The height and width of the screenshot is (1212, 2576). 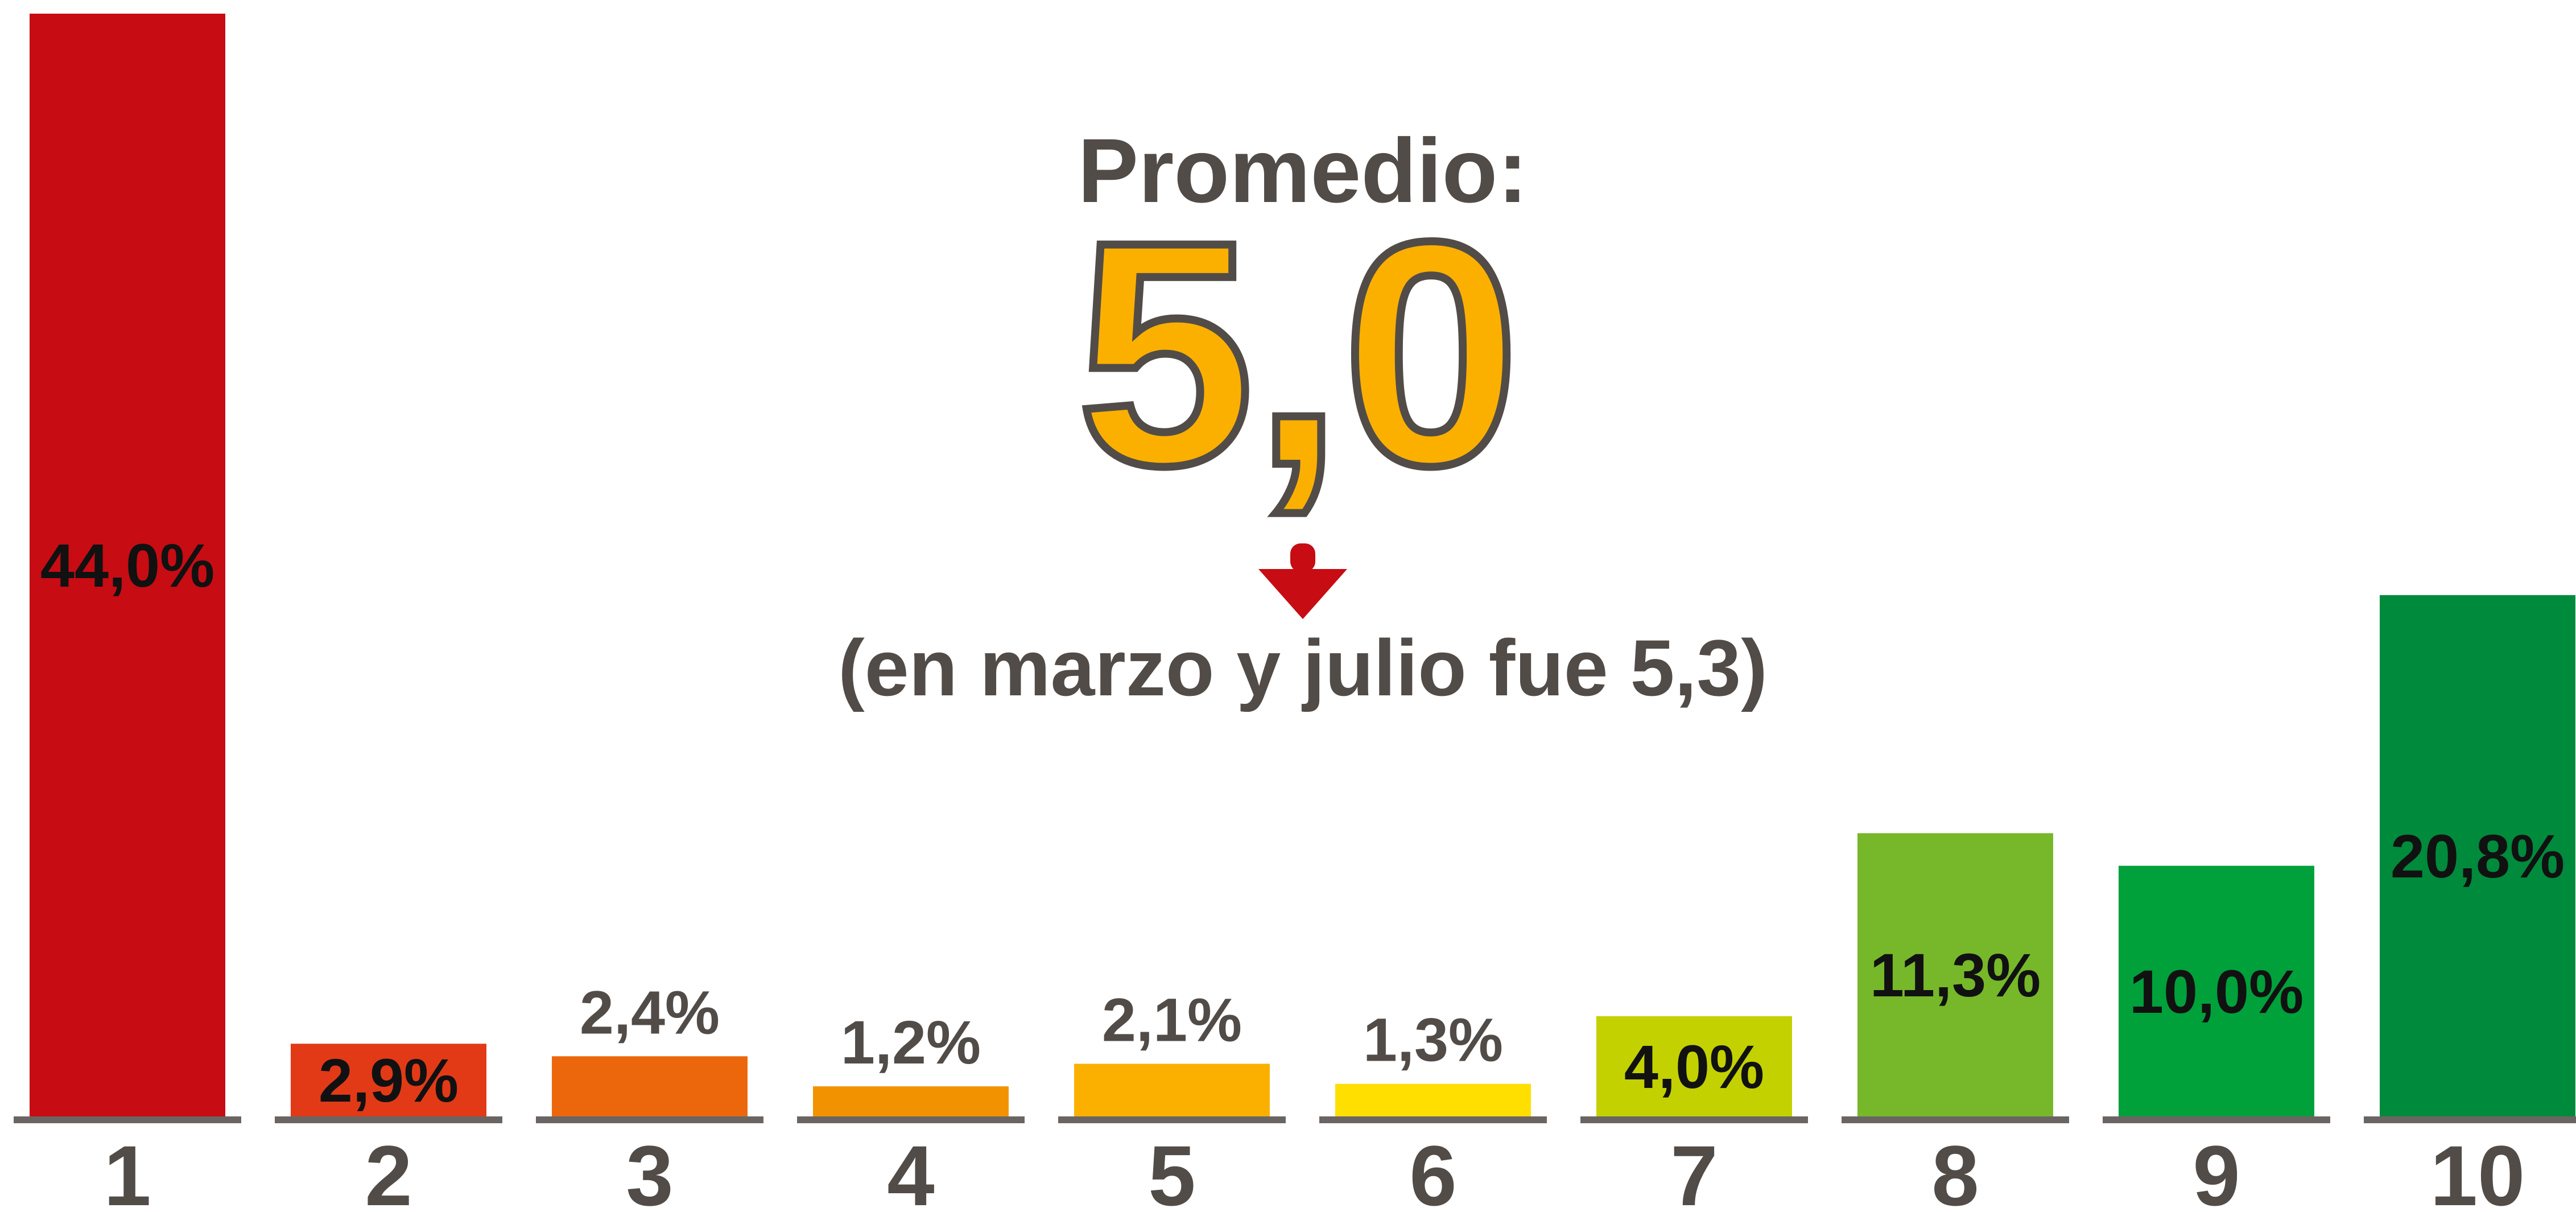 I want to click on value-label: 10,0%, so click(x=2216, y=991).